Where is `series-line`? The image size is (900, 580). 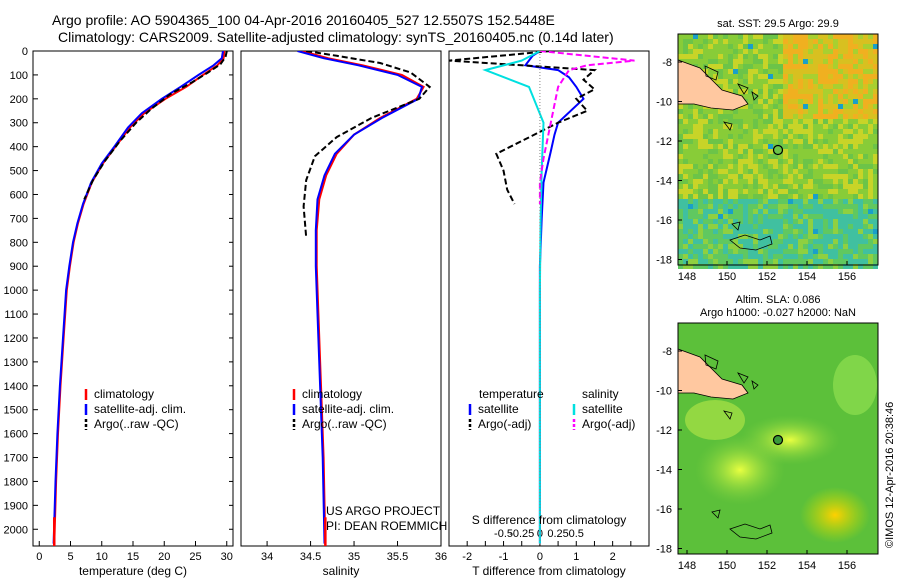 series-line is located at coordinates (586, 127).